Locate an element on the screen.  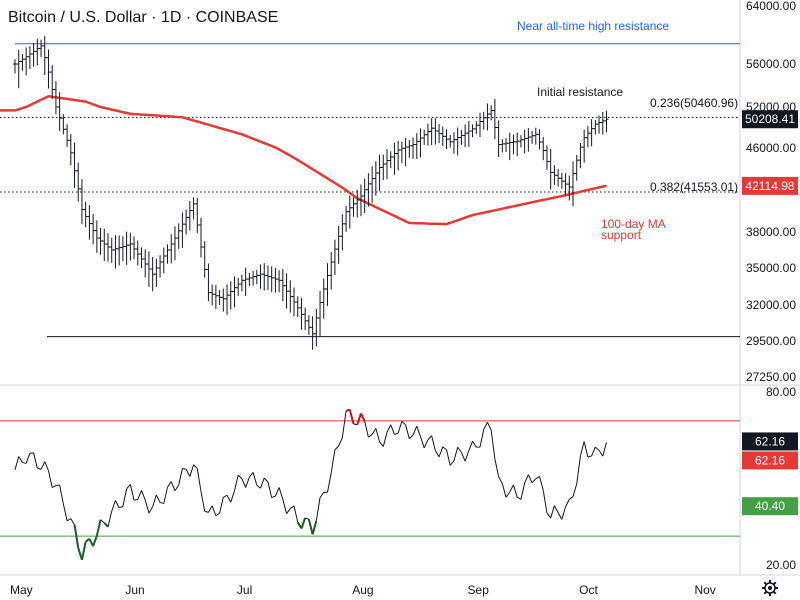
time-axis-tick-label: Nov is located at coordinates (704, 590).